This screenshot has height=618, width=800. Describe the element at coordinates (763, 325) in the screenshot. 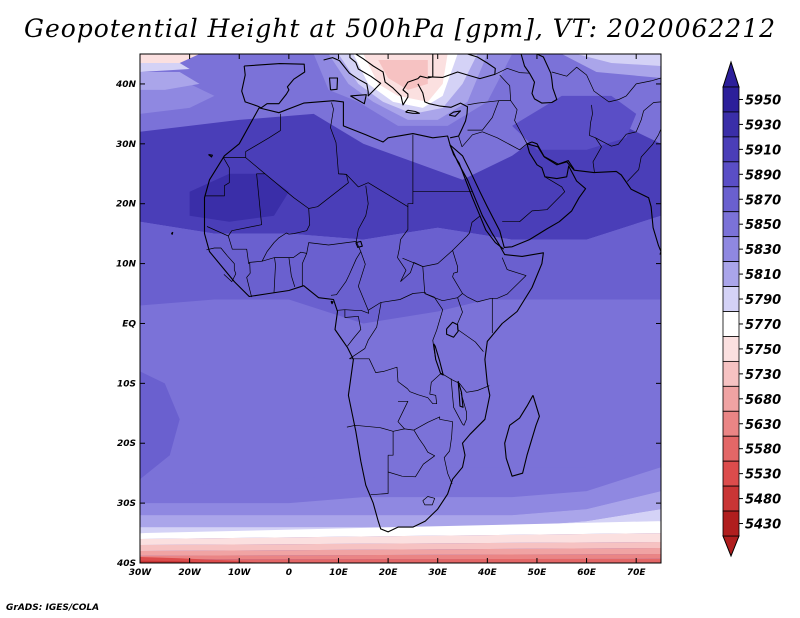

I see `colorbar-label: 5770` at that location.